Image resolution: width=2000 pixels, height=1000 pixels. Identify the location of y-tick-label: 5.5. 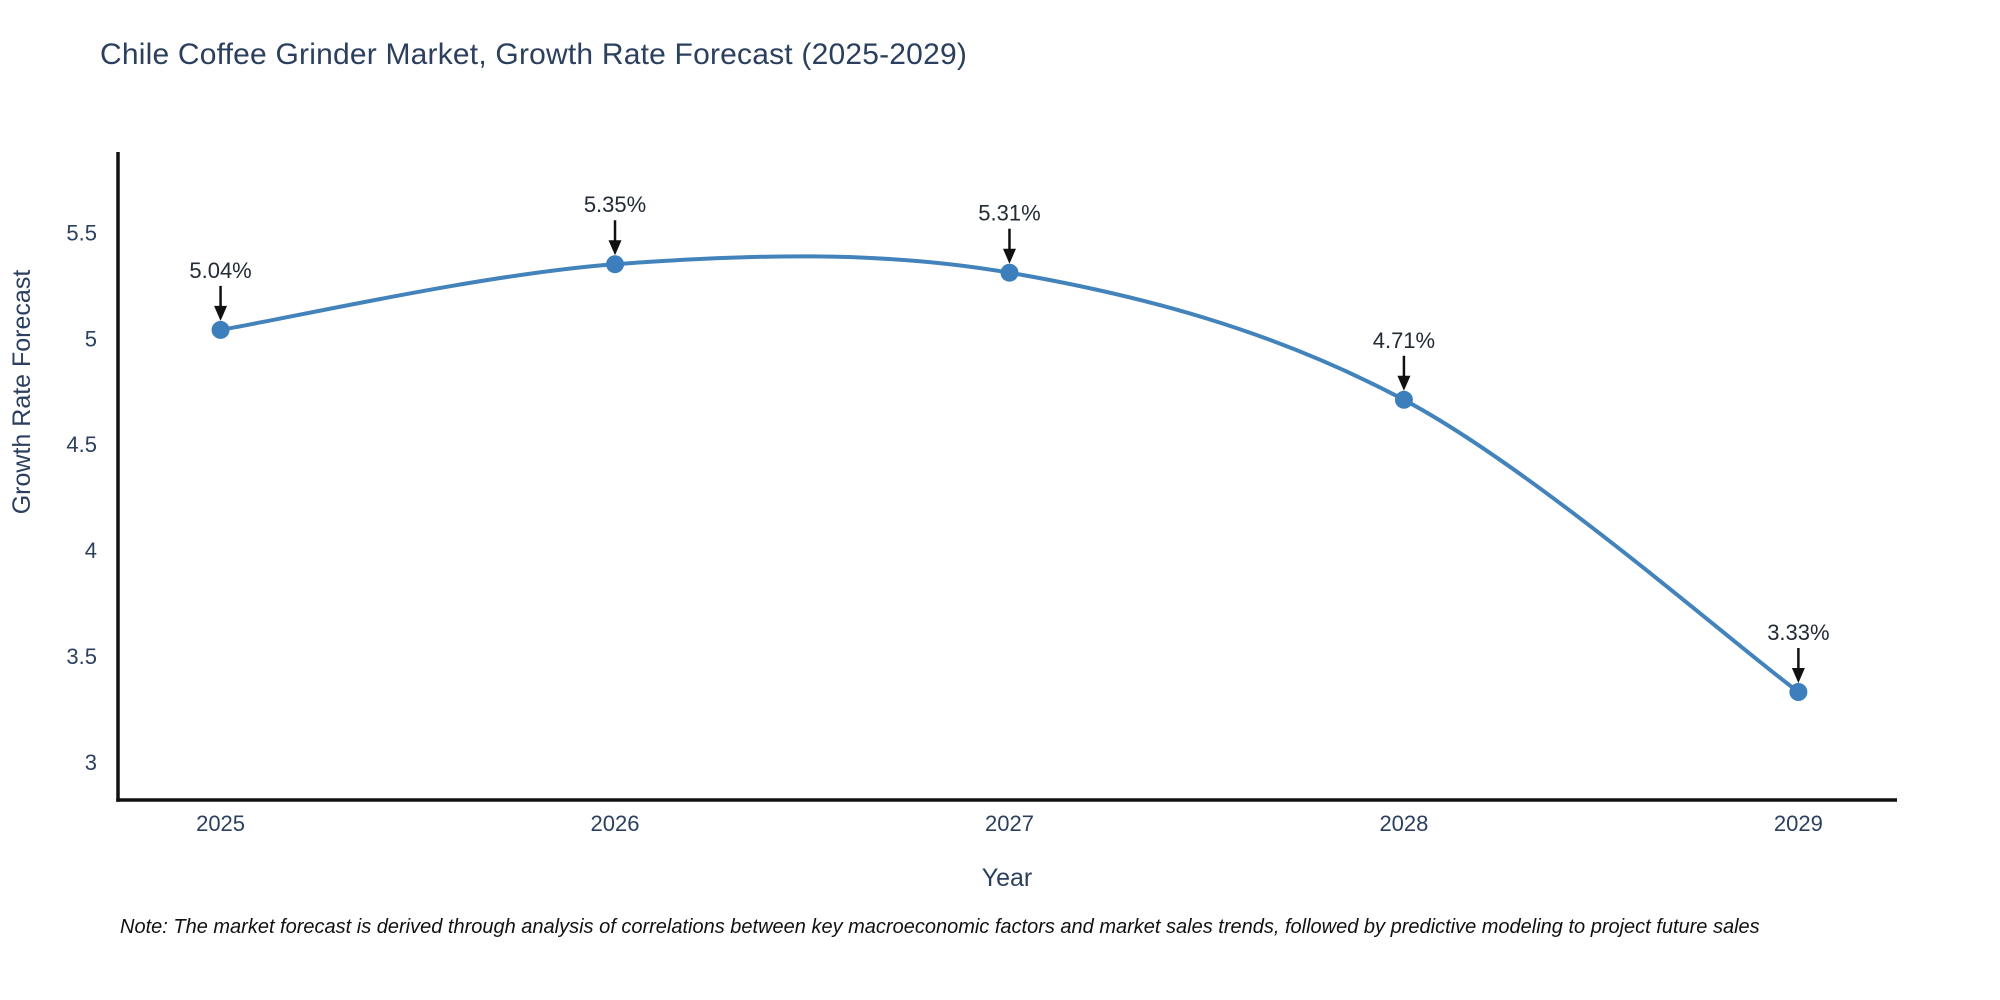
(81, 232).